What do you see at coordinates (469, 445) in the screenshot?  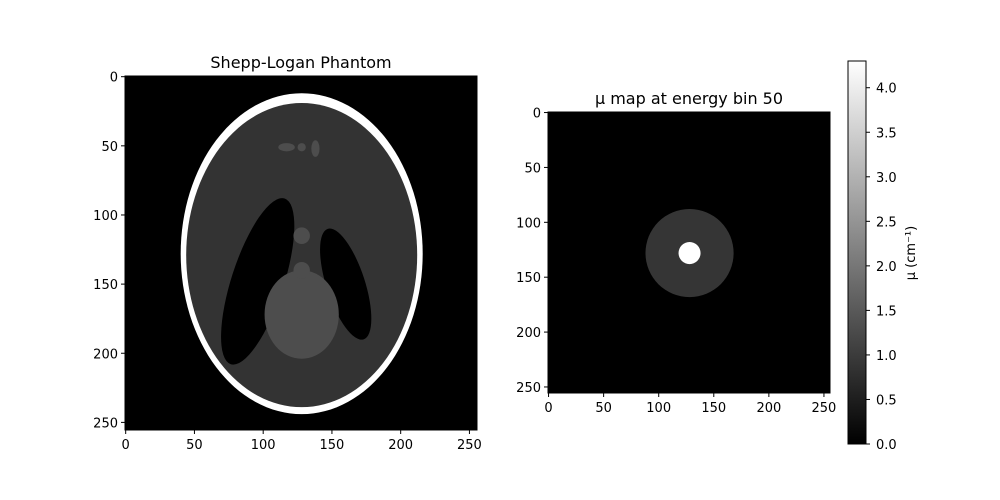 I see `left-xtick-label: 250` at bounding box center [469, 445].